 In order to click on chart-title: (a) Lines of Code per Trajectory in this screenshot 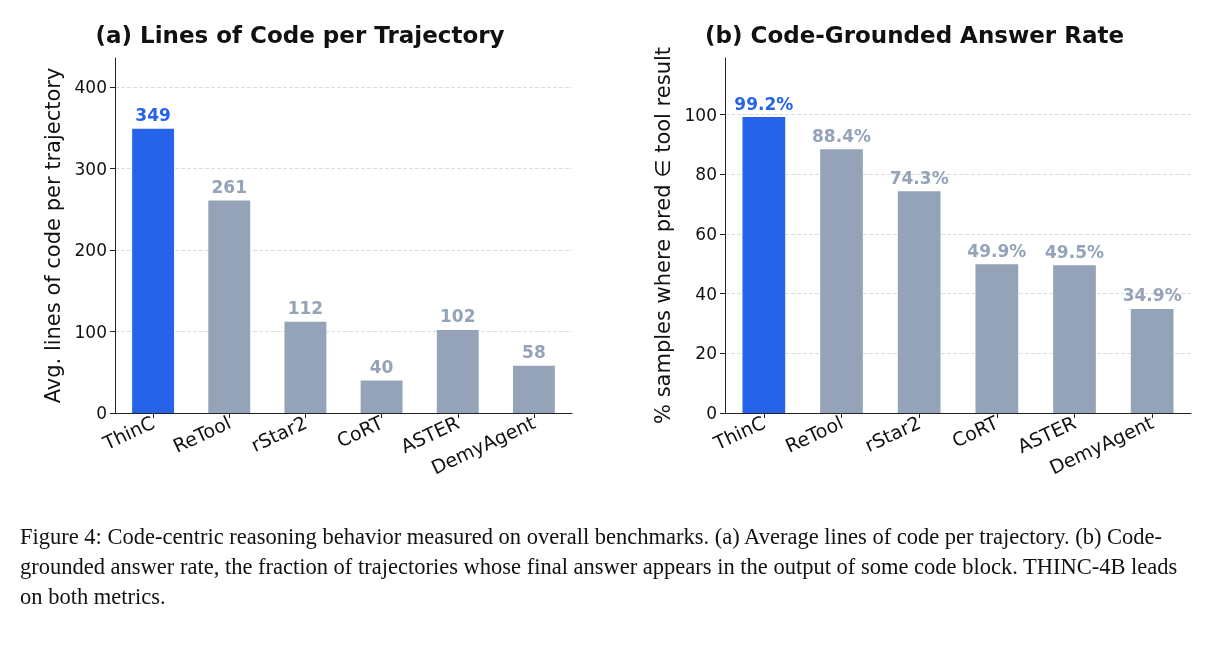, I will do `click(300, 34)`.